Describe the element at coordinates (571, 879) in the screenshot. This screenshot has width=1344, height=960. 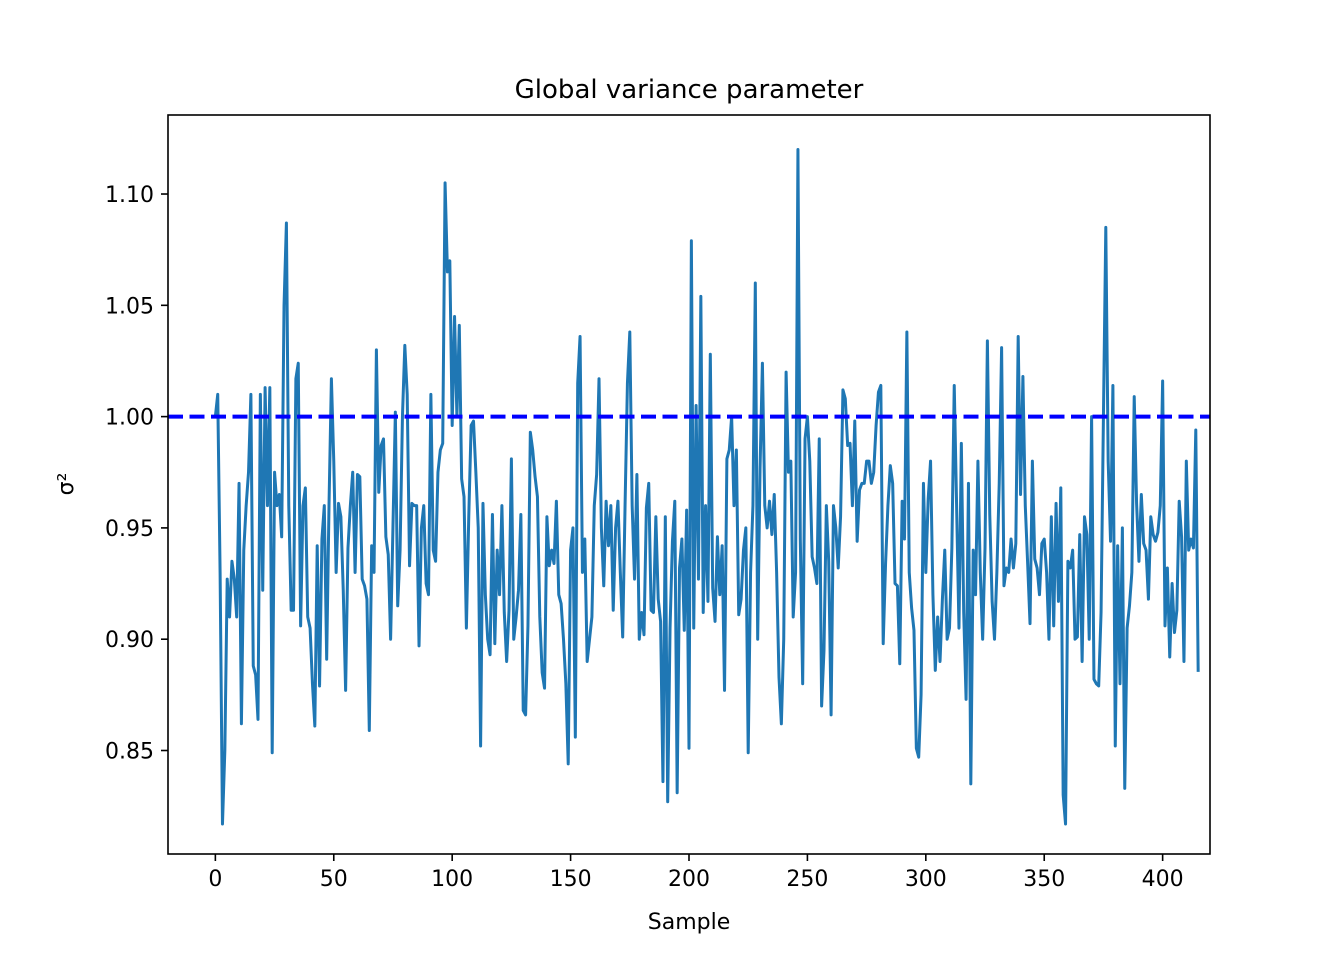
I see `x-tick-label: 150` at that location.